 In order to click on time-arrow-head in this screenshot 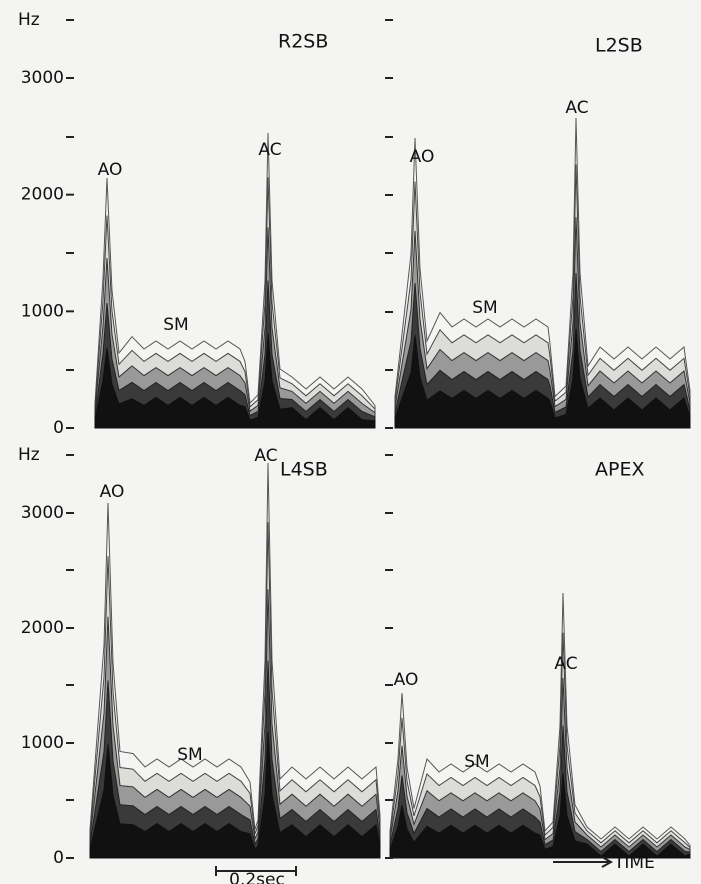, I will do `click(607, 862)`.